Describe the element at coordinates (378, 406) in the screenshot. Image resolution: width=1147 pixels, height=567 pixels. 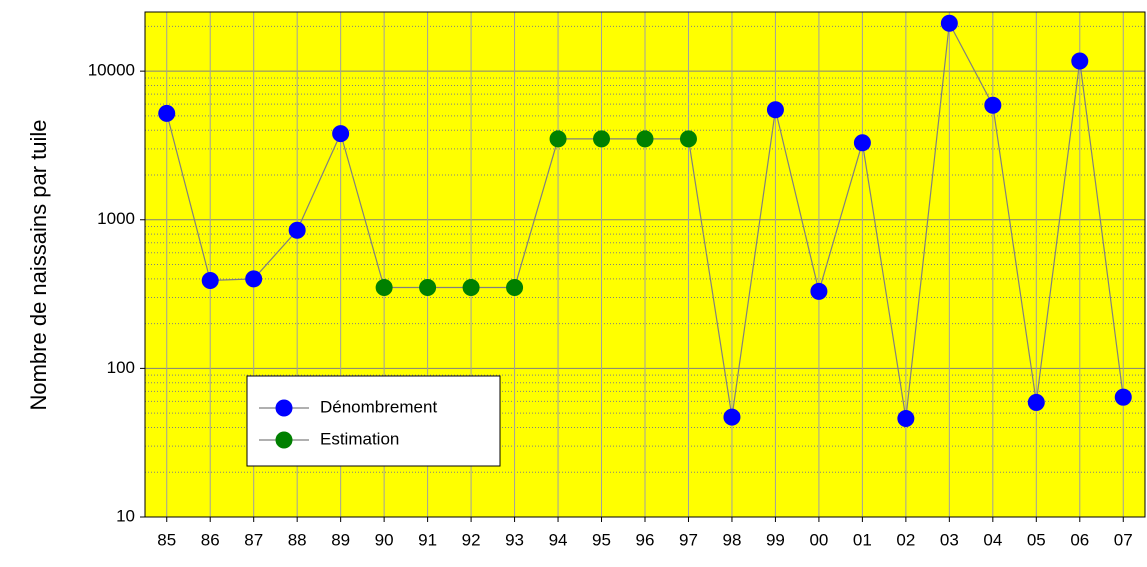
I see `legend-label: Dénombrement` at that location.